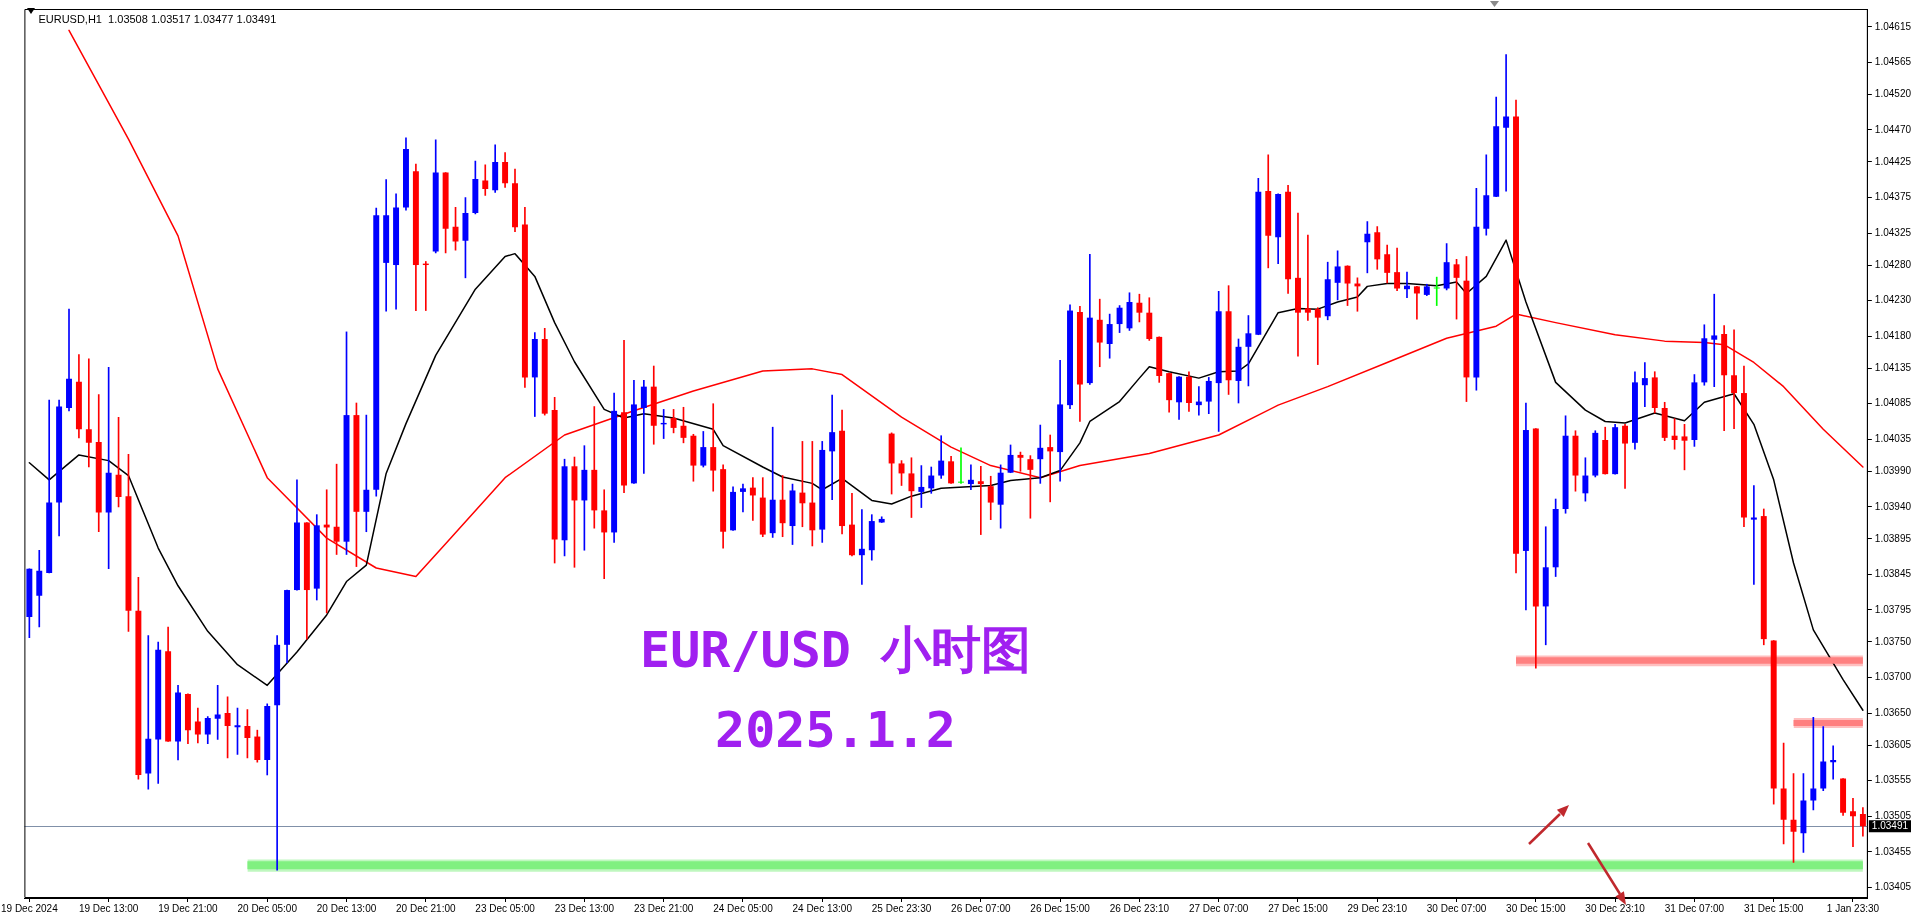 This screenshot has height=918, width=1918. Describe the element at coordinates (981, 908) in the screenshot. I see `x-tick-label: 26 Dec 07:00` at that location.